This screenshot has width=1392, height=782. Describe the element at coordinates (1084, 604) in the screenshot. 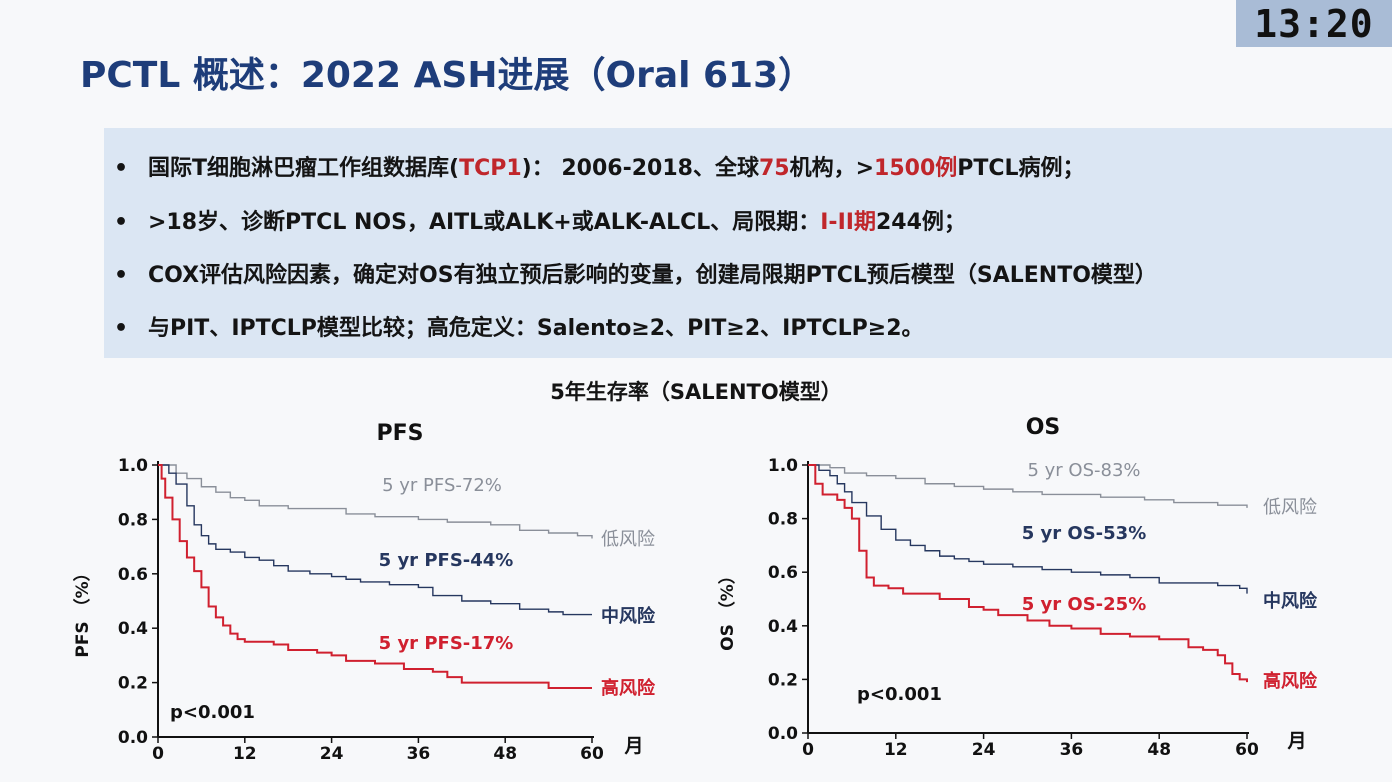

I see `curve-annotation: 5 yr OS-25%` at that location.